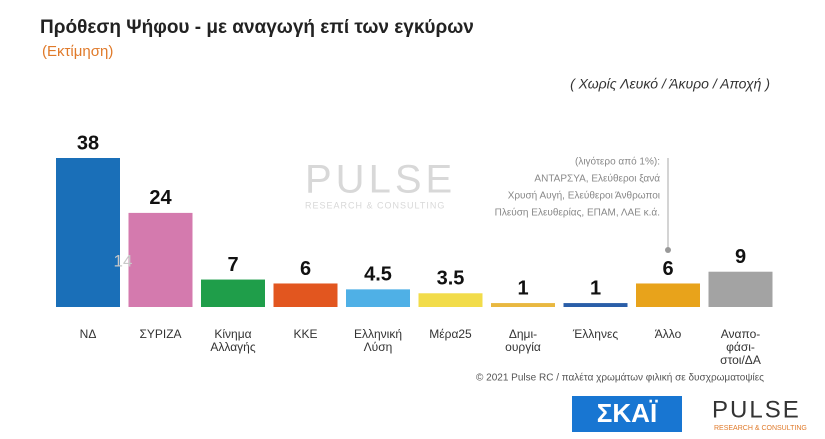 This screenshot has height=439, width=825. What do you see at coordinates (375, 205) in the screenshot?
I see `watermark-sub: RESEARCH & CONSULTING` at bounding box center [375, 205].